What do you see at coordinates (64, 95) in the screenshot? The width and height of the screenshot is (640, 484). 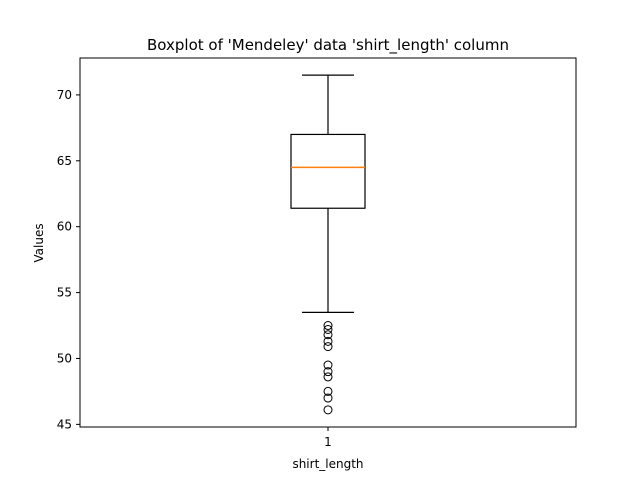 I see `y-tick-label: 70` at bounding box center [64, 95].